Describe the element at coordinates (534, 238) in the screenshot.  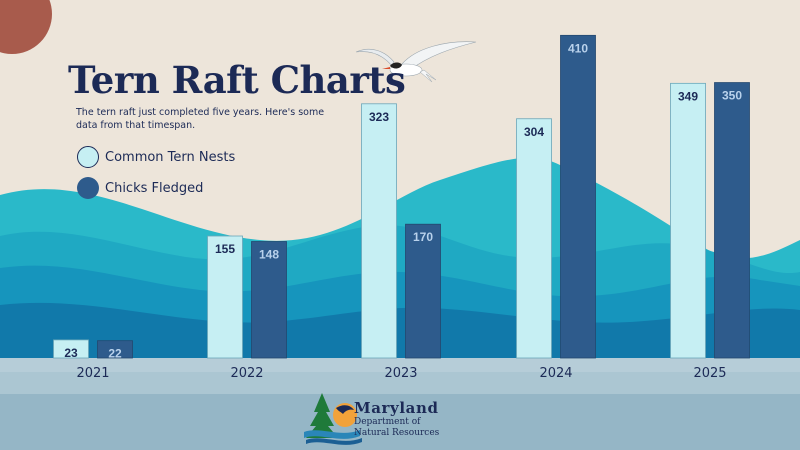
I see `bar-nests-2024` at that location.